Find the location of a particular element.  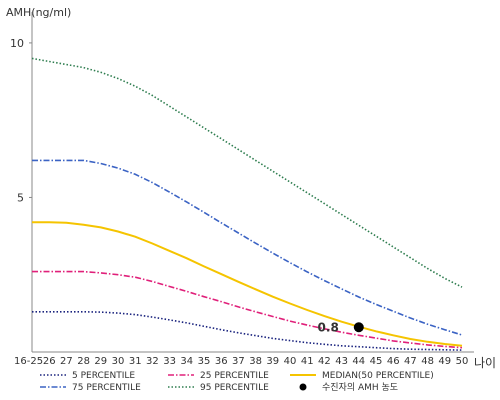

patient-point is located at coordinates (358, 327).